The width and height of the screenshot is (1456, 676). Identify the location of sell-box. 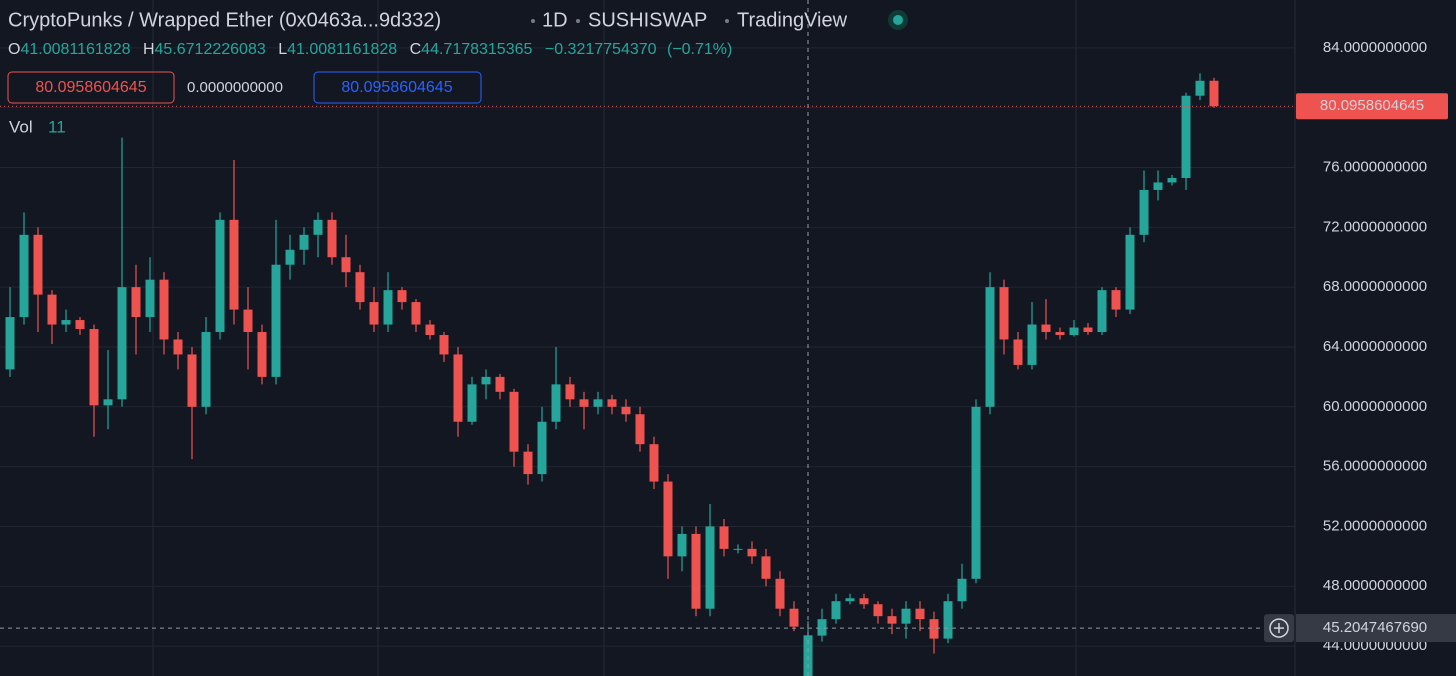
(91, 87).